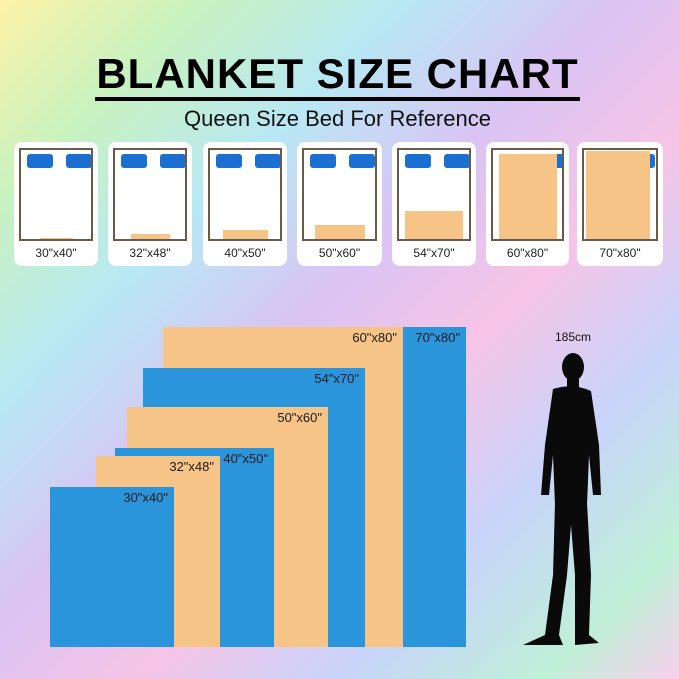 The height and width of the screenshot is (679, 679). What do you see at coordinates (374, 337) in the screenshot?
I see `blanket-size-label: 60"x80"` at bounding box center [374, 337].